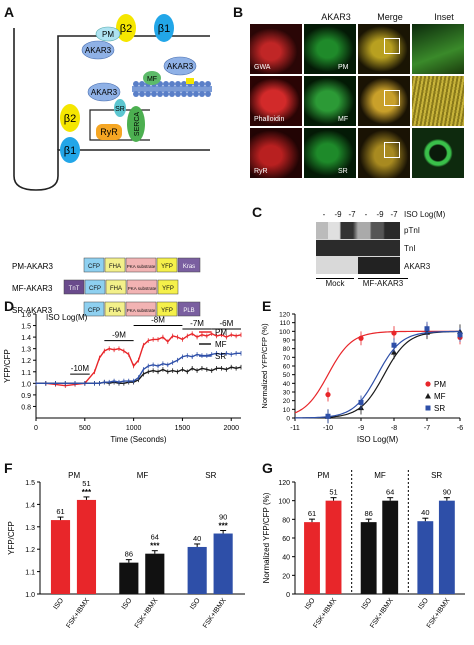  Describe the element at coordinates (261, 171) in the screenshot. I see `stain-label: RyR` at that location.